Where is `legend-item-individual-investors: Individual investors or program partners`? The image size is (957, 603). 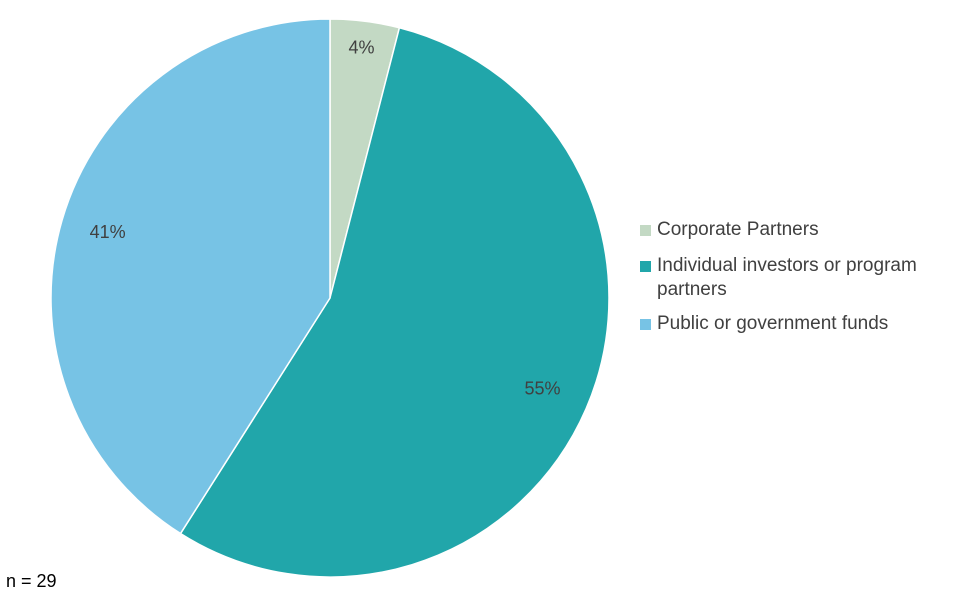
legend-item-individual-investors: Individual investors or program partners is located at coordinates (795, 278).